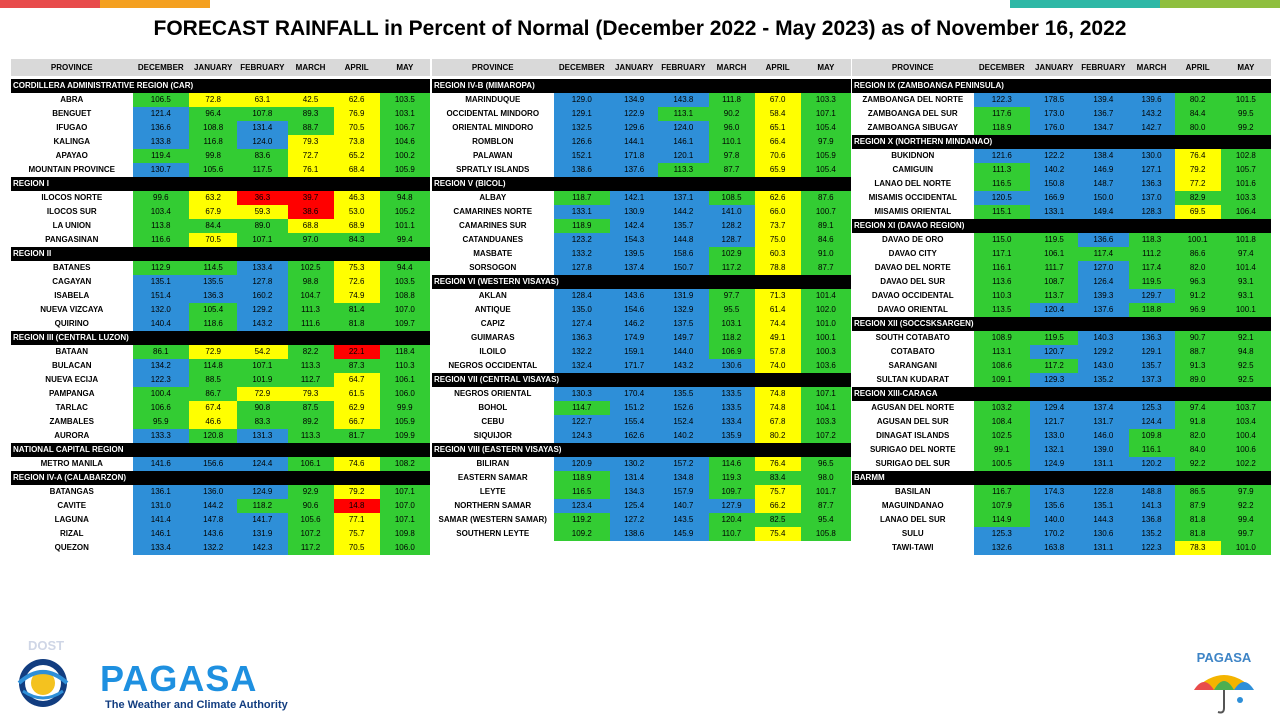  Describe the element at coordinates (1245, 422) in the screenshot. I see `rainfall-value-cell: 103.4` at that location.